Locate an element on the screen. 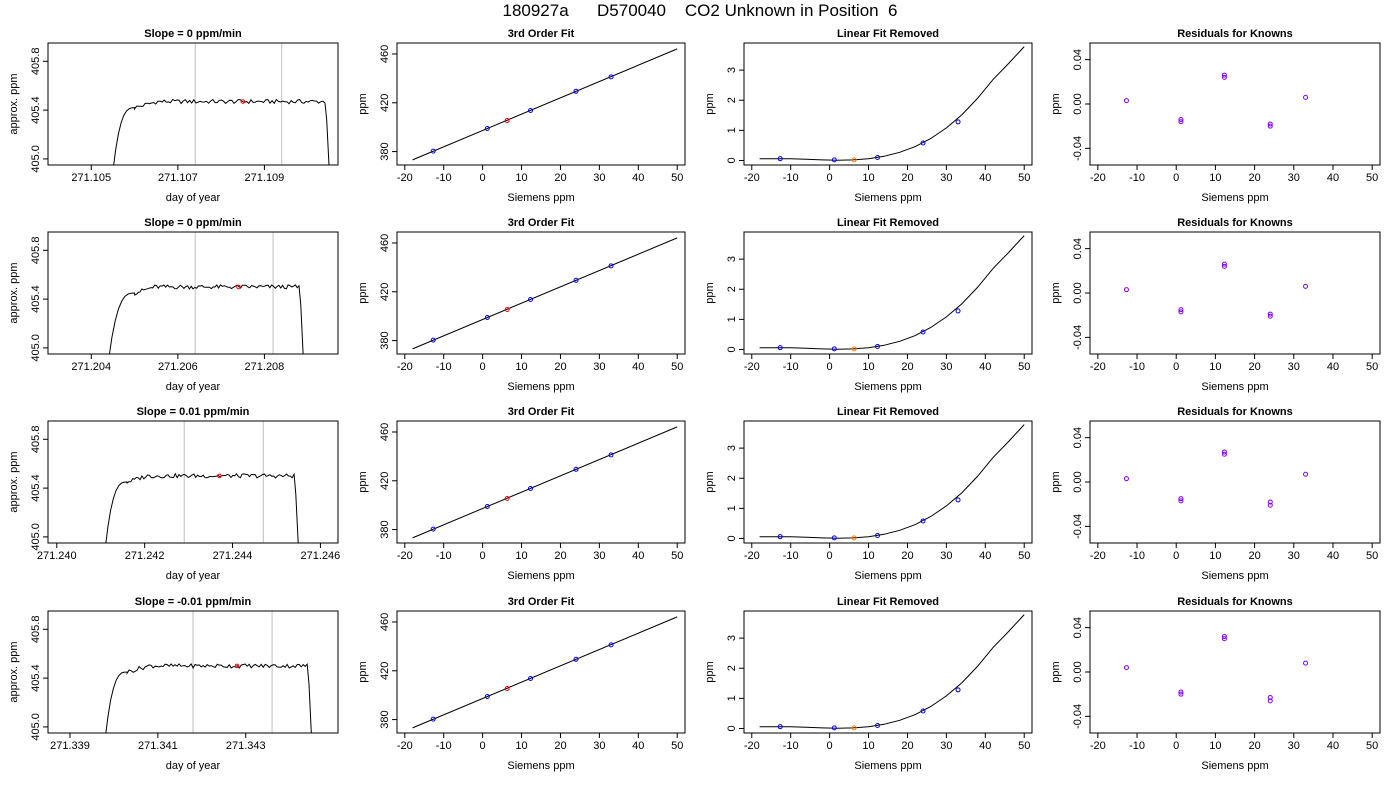 The image size is (1400, 800). x-tick-label: 271.339 is located at coordinates (70, 746).